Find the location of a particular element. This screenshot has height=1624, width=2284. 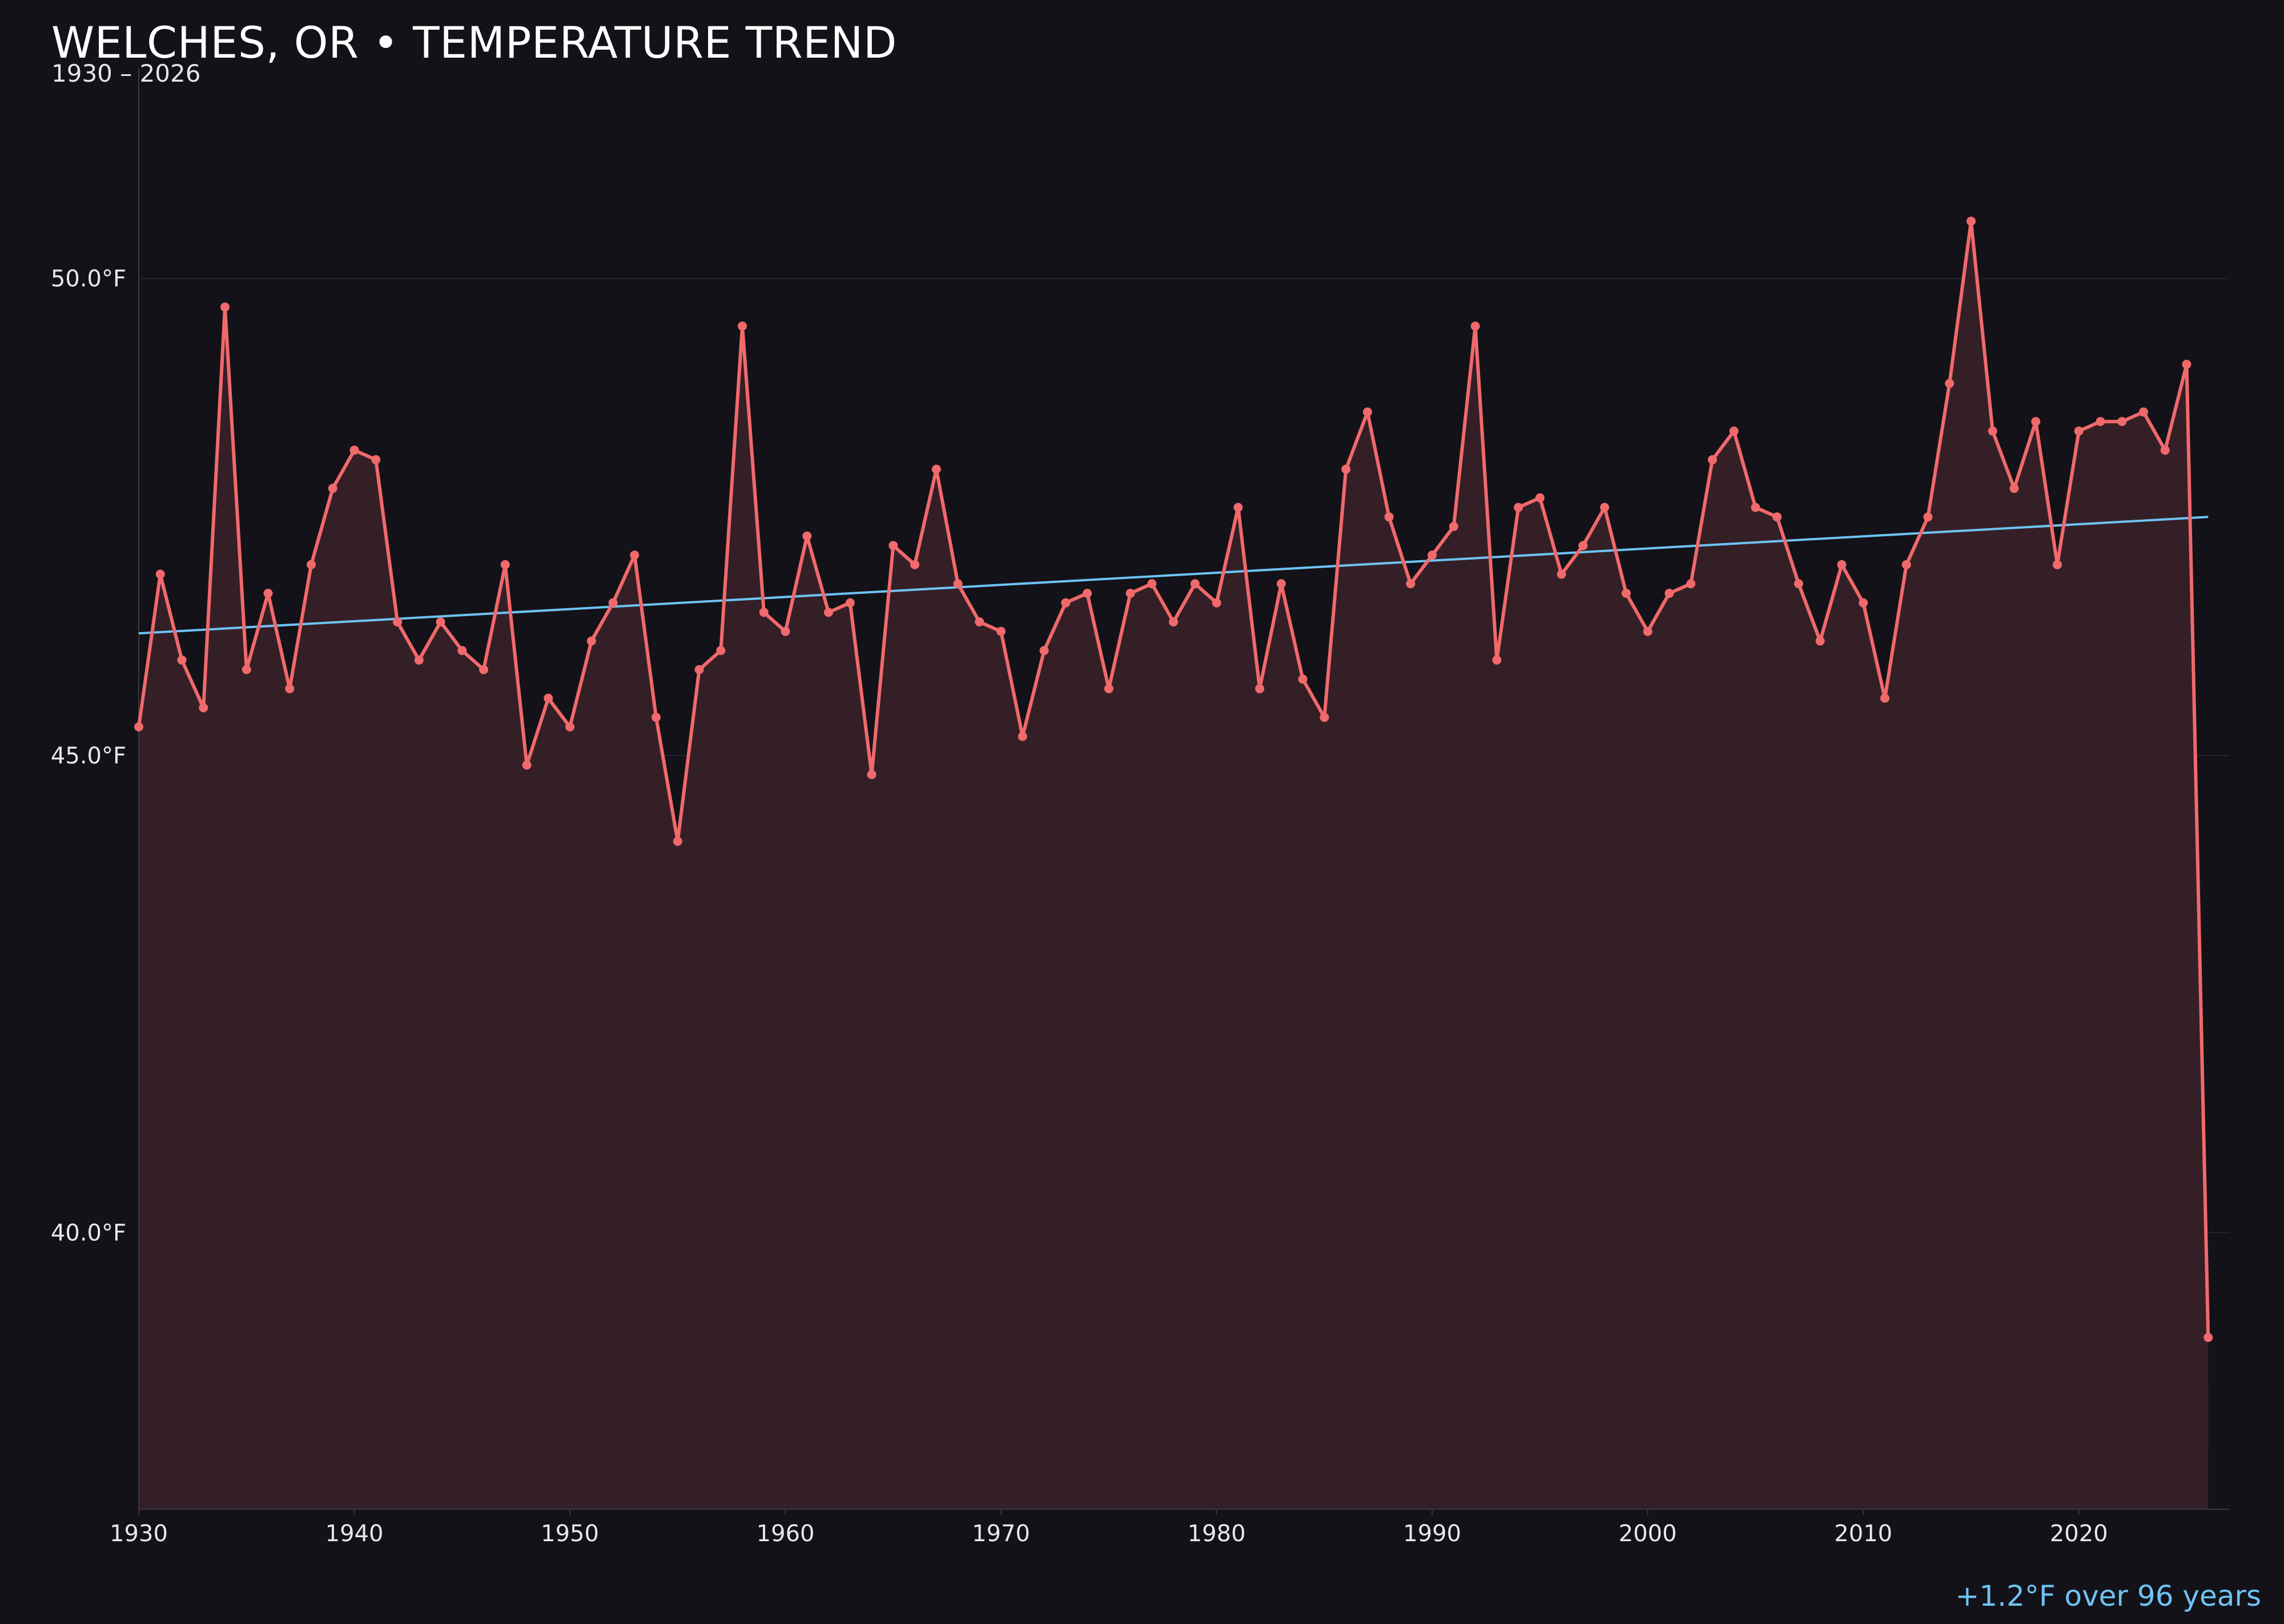

x-tick-labels: 1930 1940 1950 1960 1970 1980 1990 2000 2010 2020 is located at coordinates (1109, 1534).